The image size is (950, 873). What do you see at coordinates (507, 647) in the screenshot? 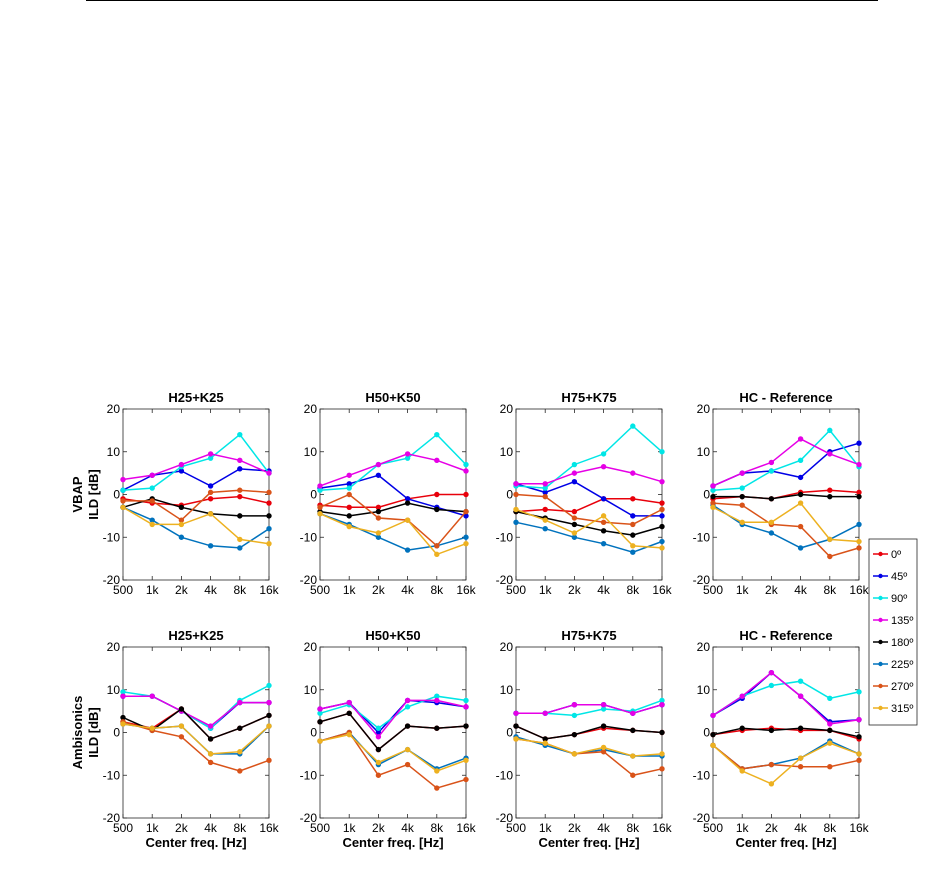
I see `y-tick-label: 20` at bounding box center [507, 647].